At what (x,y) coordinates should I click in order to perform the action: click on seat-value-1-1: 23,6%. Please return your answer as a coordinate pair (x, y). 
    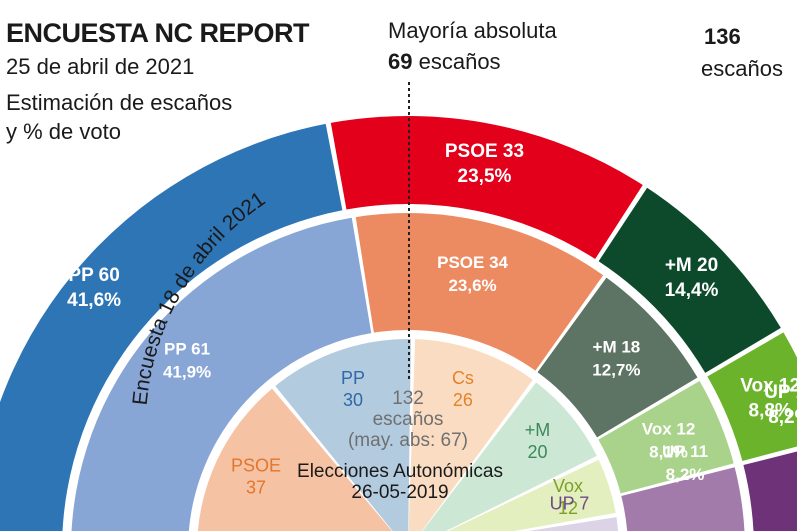
    Looking at the image, I should click on (472, 285).